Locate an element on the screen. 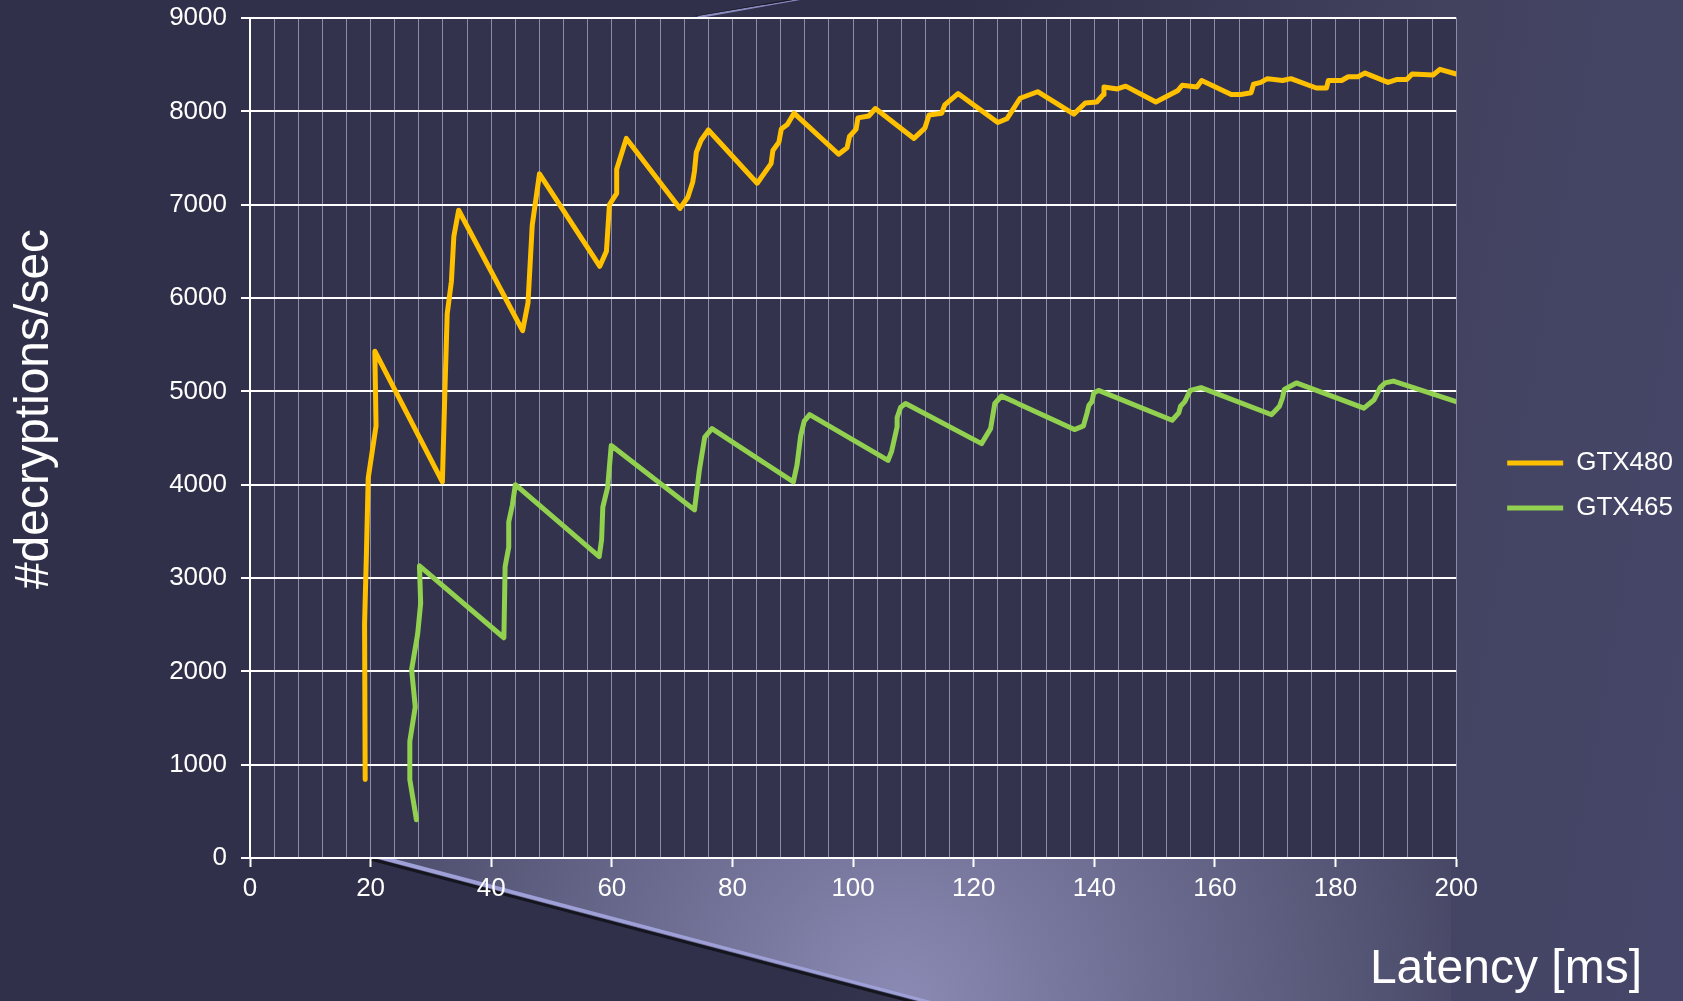 The image size is (1683, 1001). x-tick-label: 20 is located at coordinates (371, 886).